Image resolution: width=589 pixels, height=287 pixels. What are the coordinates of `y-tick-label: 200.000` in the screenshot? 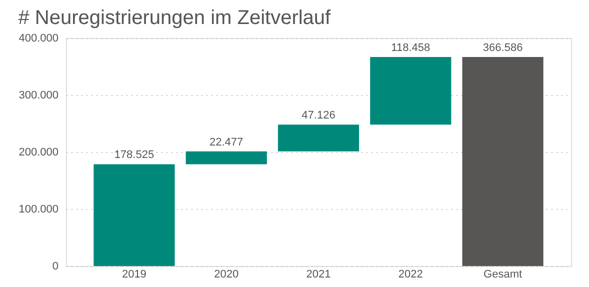 It's located at (38, 152).